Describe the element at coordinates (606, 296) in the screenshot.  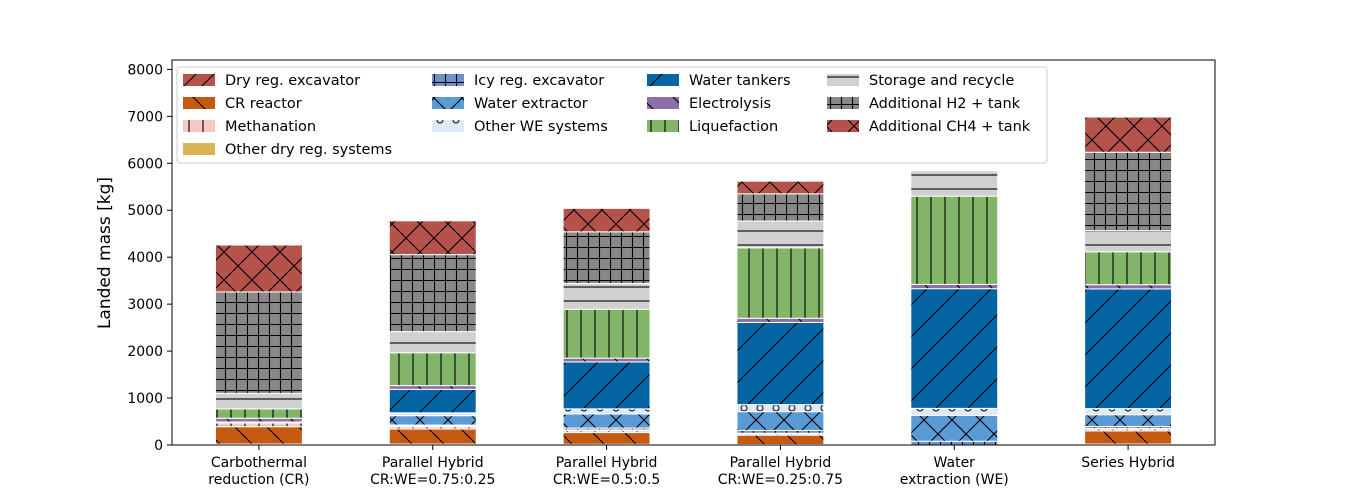
I see `bar-parallel-hybrid-cr-we-0-5-0-5-storage-and-recycle` at that location.